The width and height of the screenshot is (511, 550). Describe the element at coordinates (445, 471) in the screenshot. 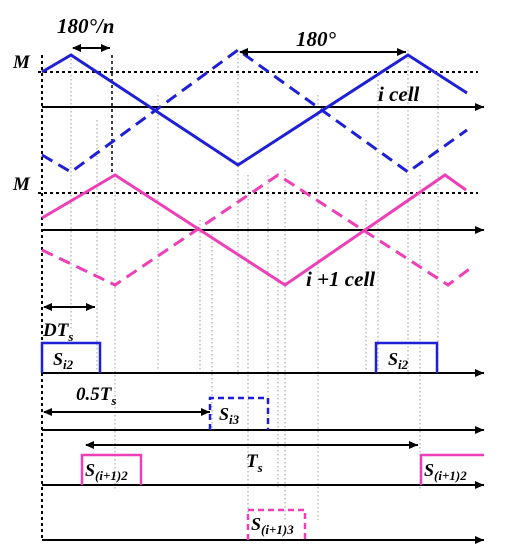

I see `label-s-i1-2-right: S(i+1)2` at that location.